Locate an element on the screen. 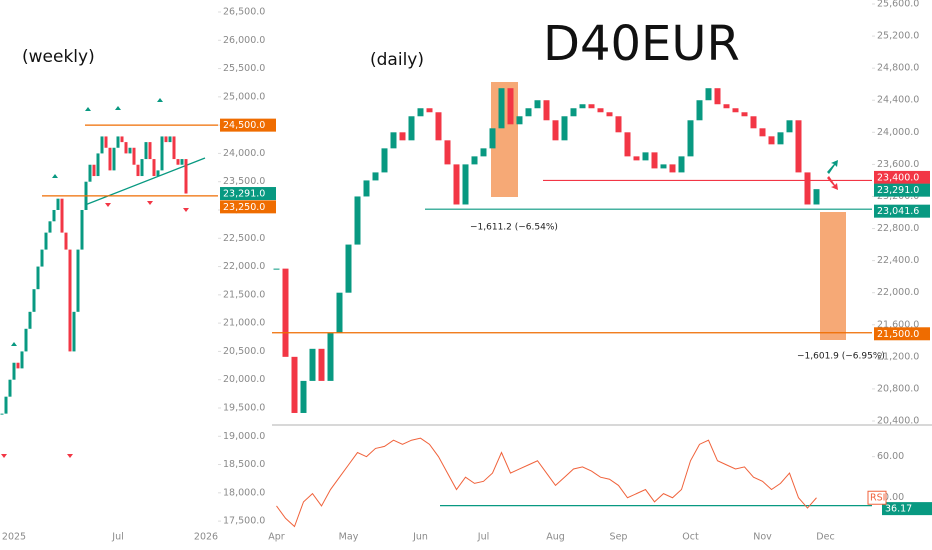  y-tick-label: 40.00 is located at coordinates (890, 497).